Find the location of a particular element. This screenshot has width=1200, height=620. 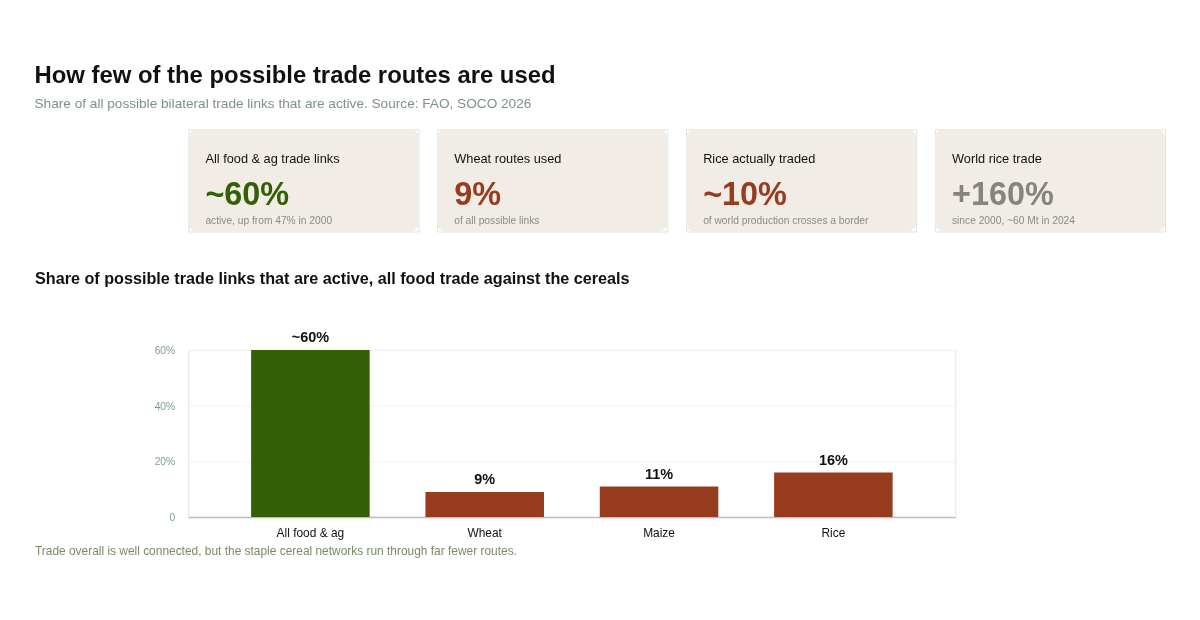

text: World rice trade is located at coordinates (996, 159).